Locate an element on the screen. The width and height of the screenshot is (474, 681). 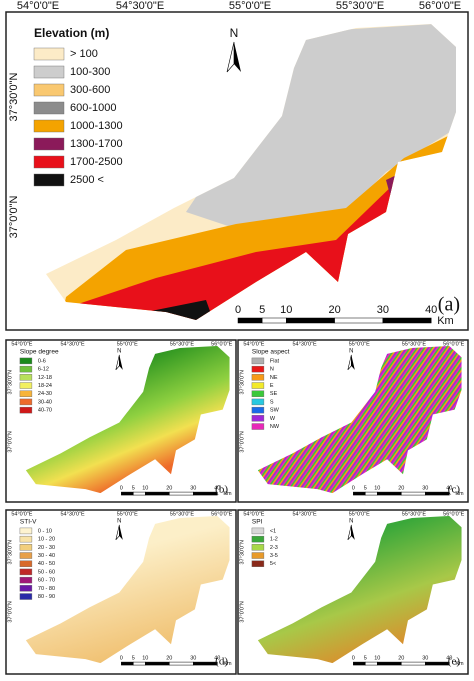
legend-label: 80 - 90 is located at coordinates (46, 597).